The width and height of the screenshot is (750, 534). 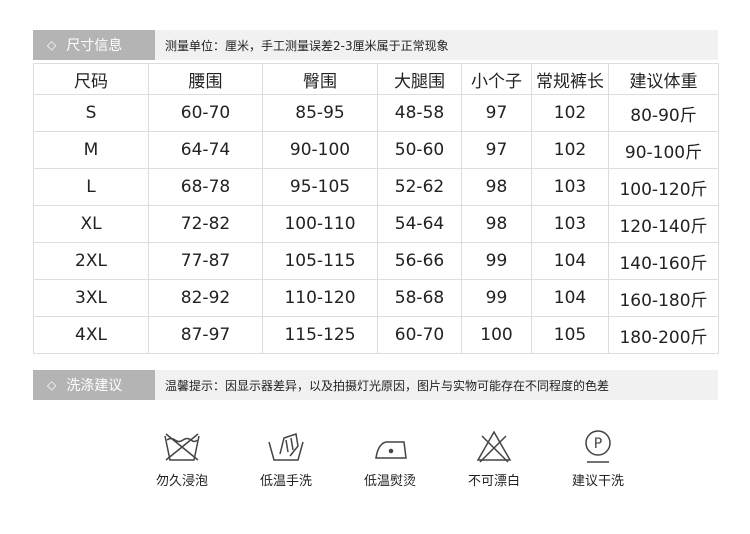 I want to click on svg-text: P, so click(x=598, y=444).